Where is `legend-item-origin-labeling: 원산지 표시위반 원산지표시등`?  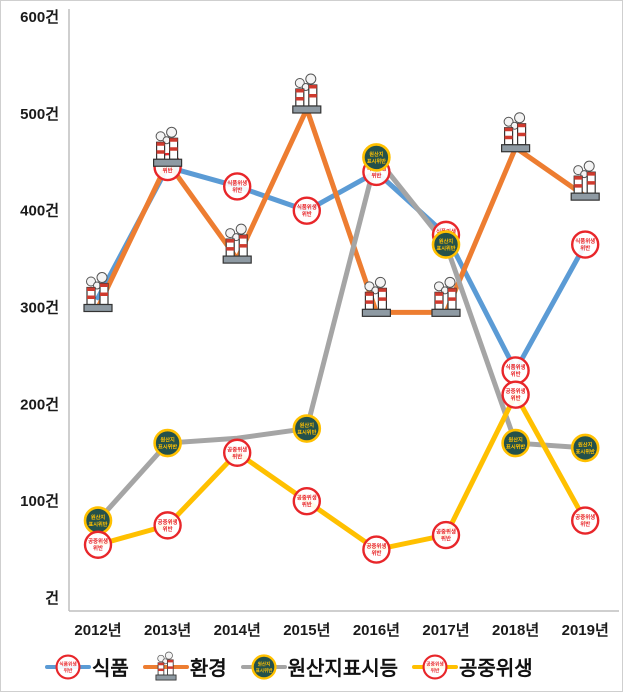 legend-item-origin-labeling: 원산지 표시위반 원산지표시등 is located at coordinates (319, 666).